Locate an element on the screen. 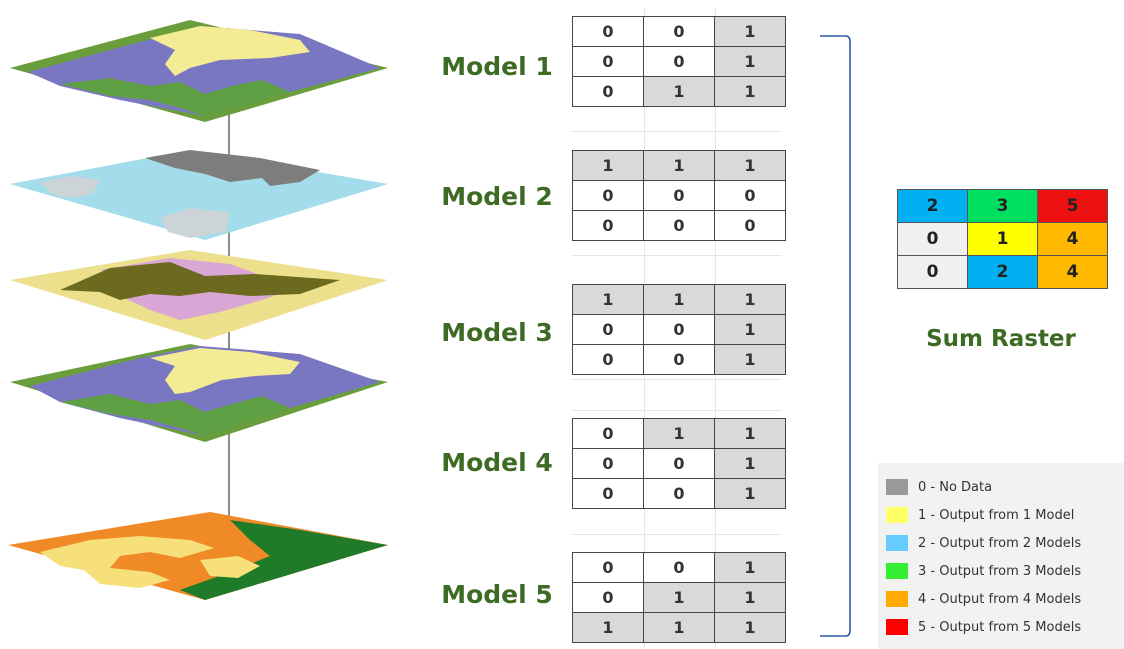  legend-item-2: 2 - Output from 2 Models is located at coordinates (1001, 543).